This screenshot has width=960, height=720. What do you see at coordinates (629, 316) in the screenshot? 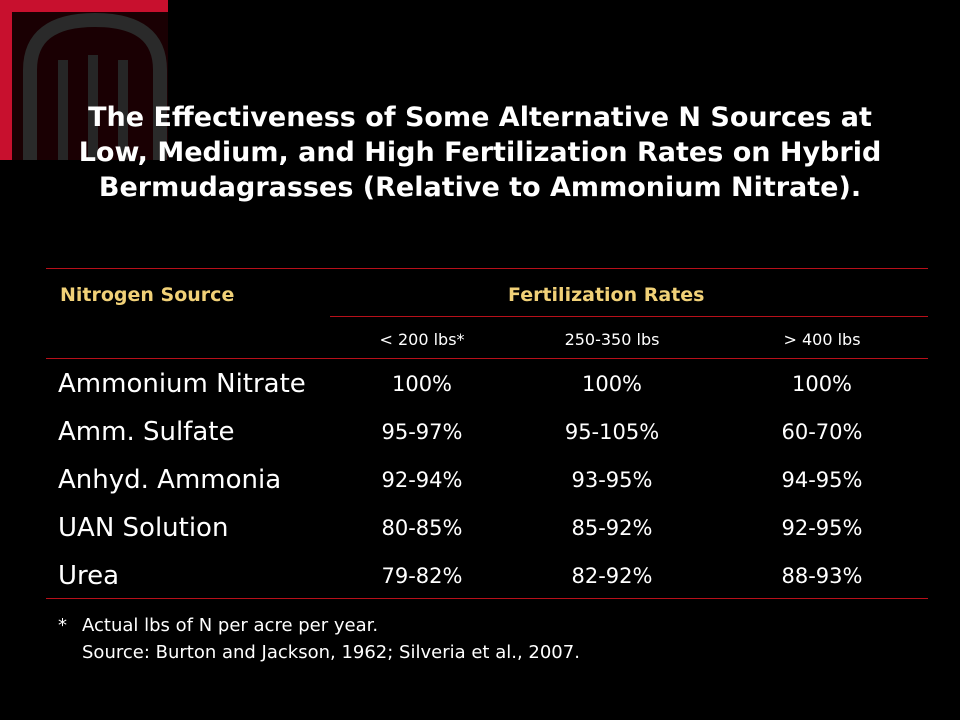
I see `rates-sub-rule` at bounding box center [629, 316].